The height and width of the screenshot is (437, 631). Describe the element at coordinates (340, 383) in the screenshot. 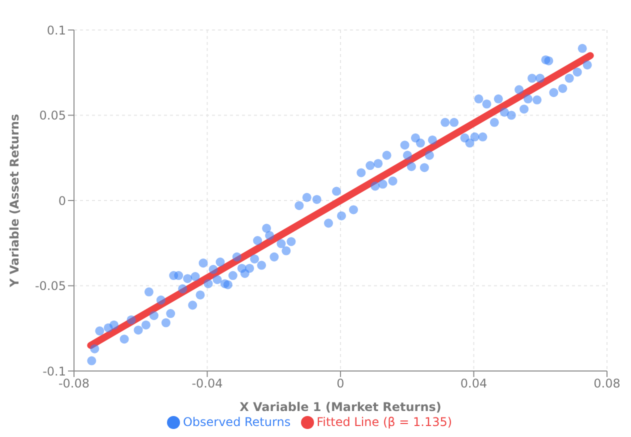

I see `x-tick-label: 0` at that location.